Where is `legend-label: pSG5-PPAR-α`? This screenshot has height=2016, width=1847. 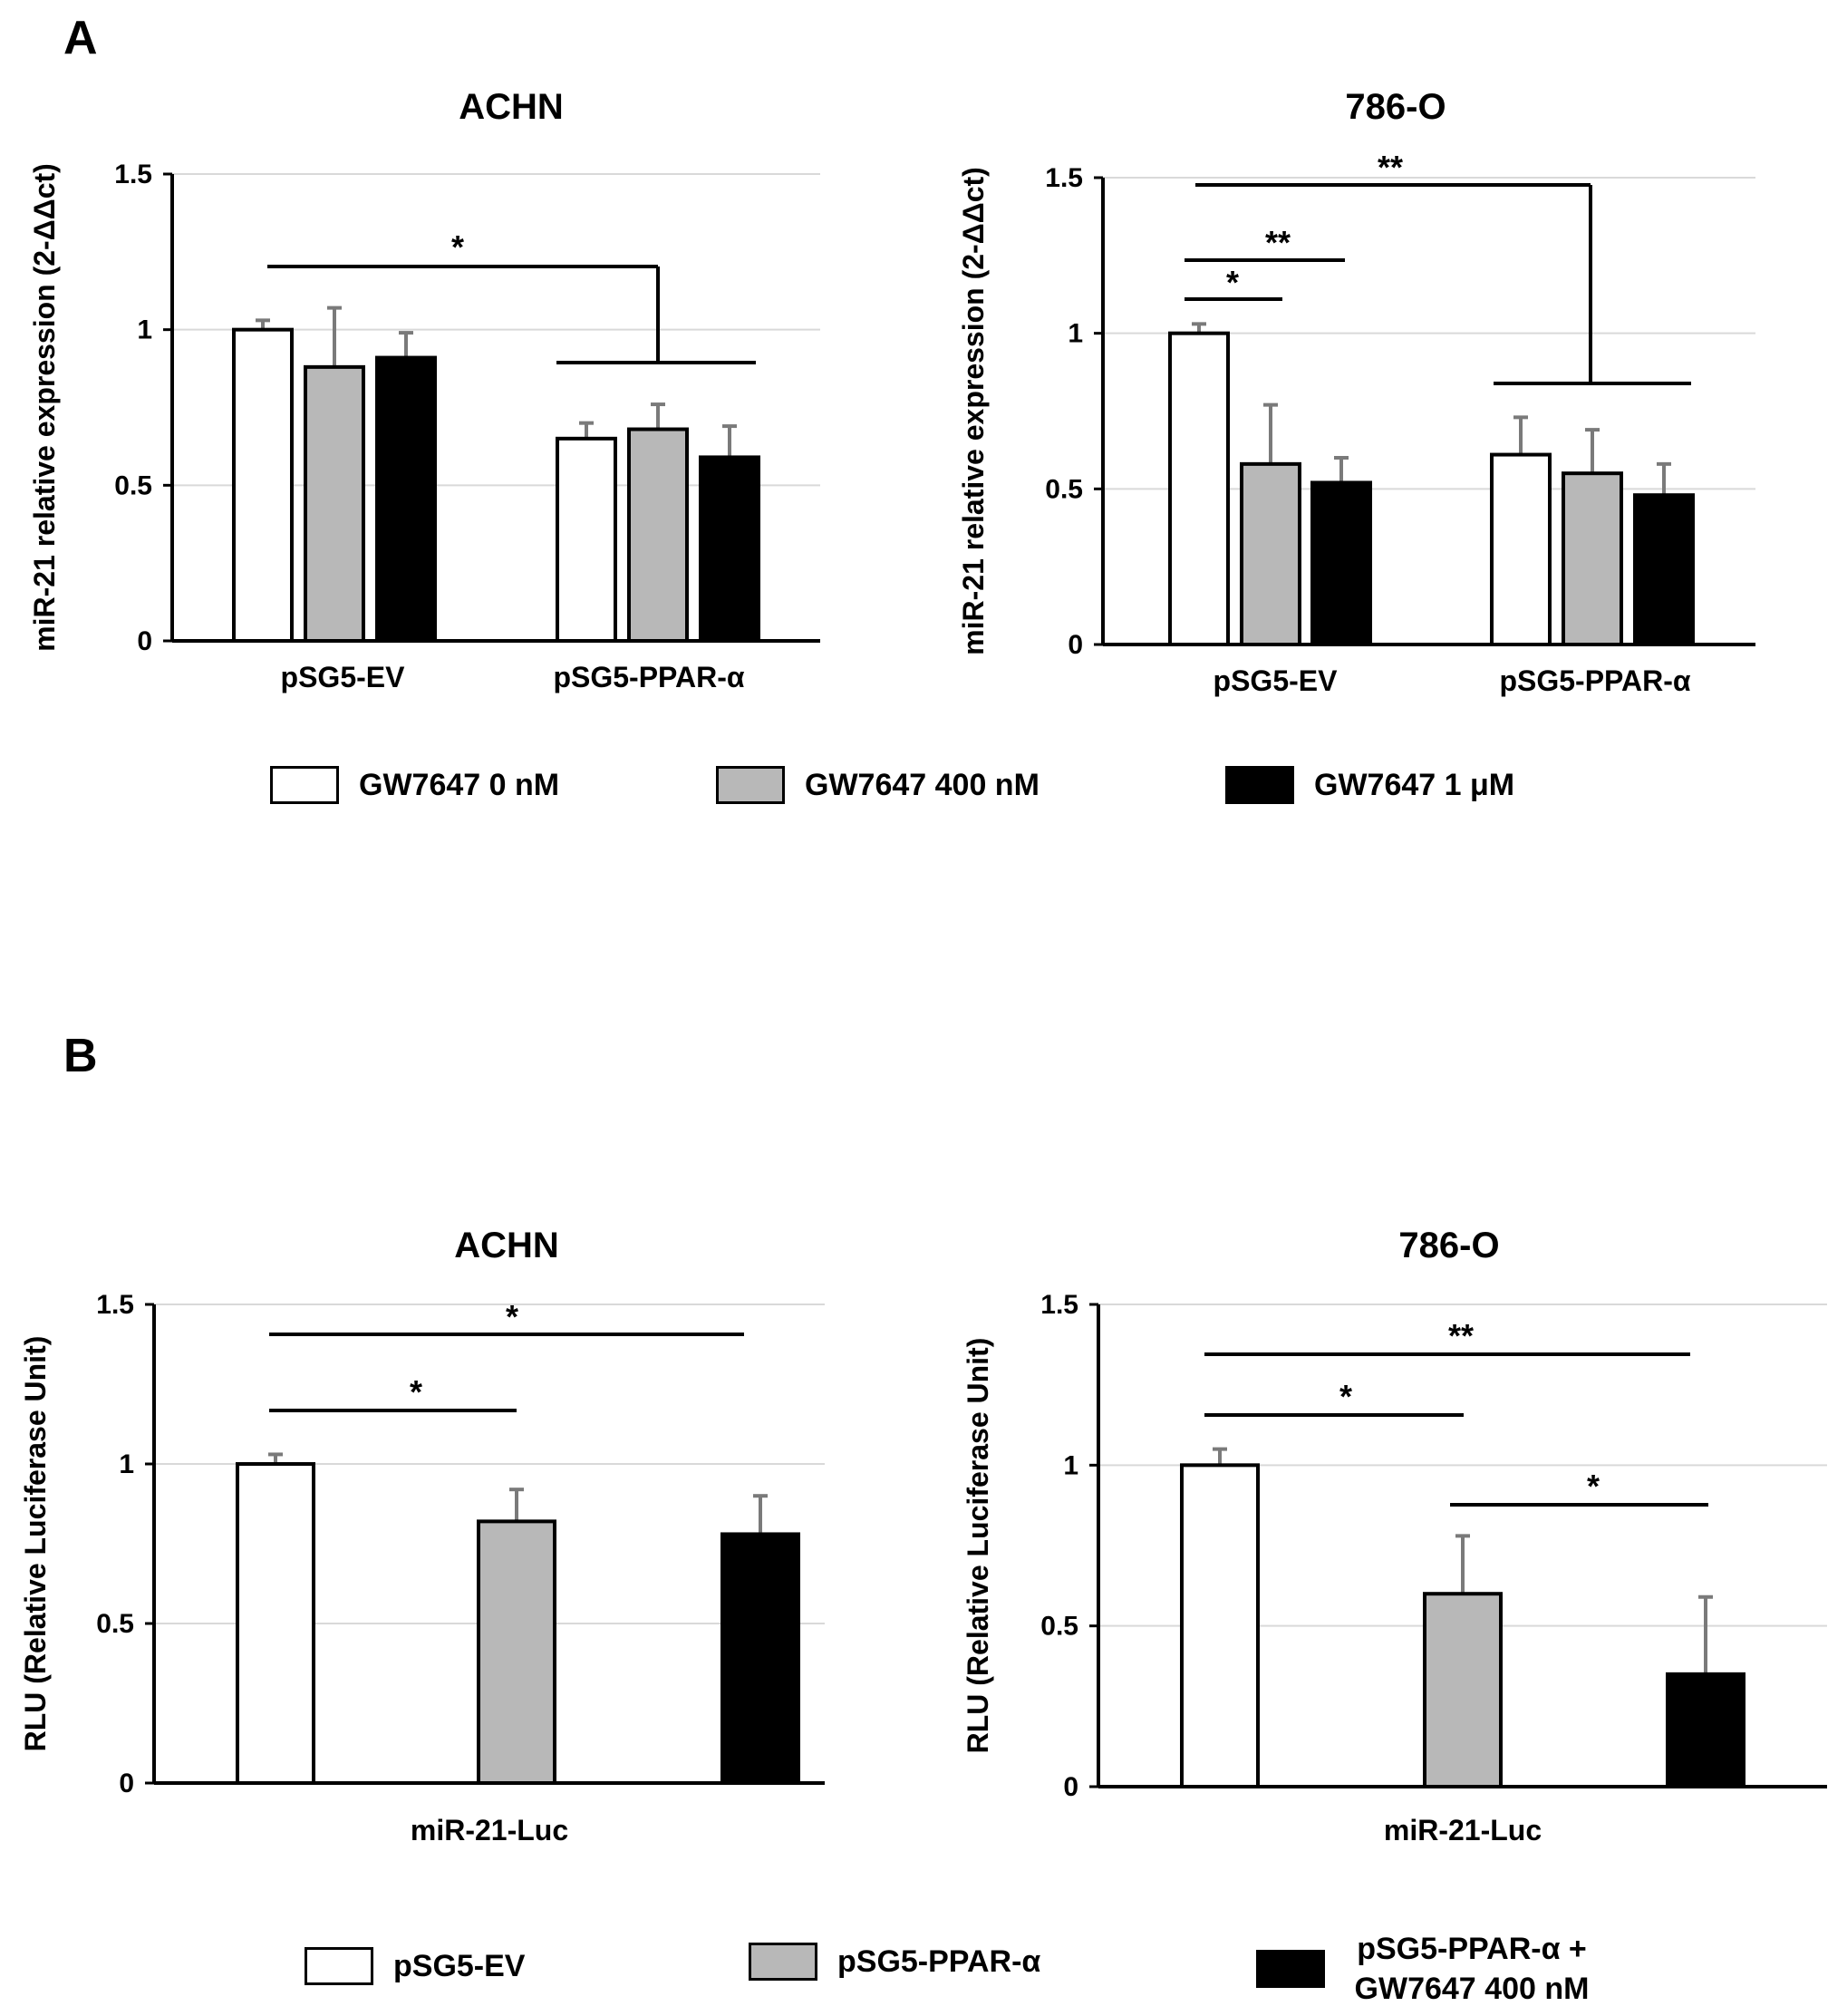 legend-label: pSG5-PPAR-α is located at coordinates (939, 1961).